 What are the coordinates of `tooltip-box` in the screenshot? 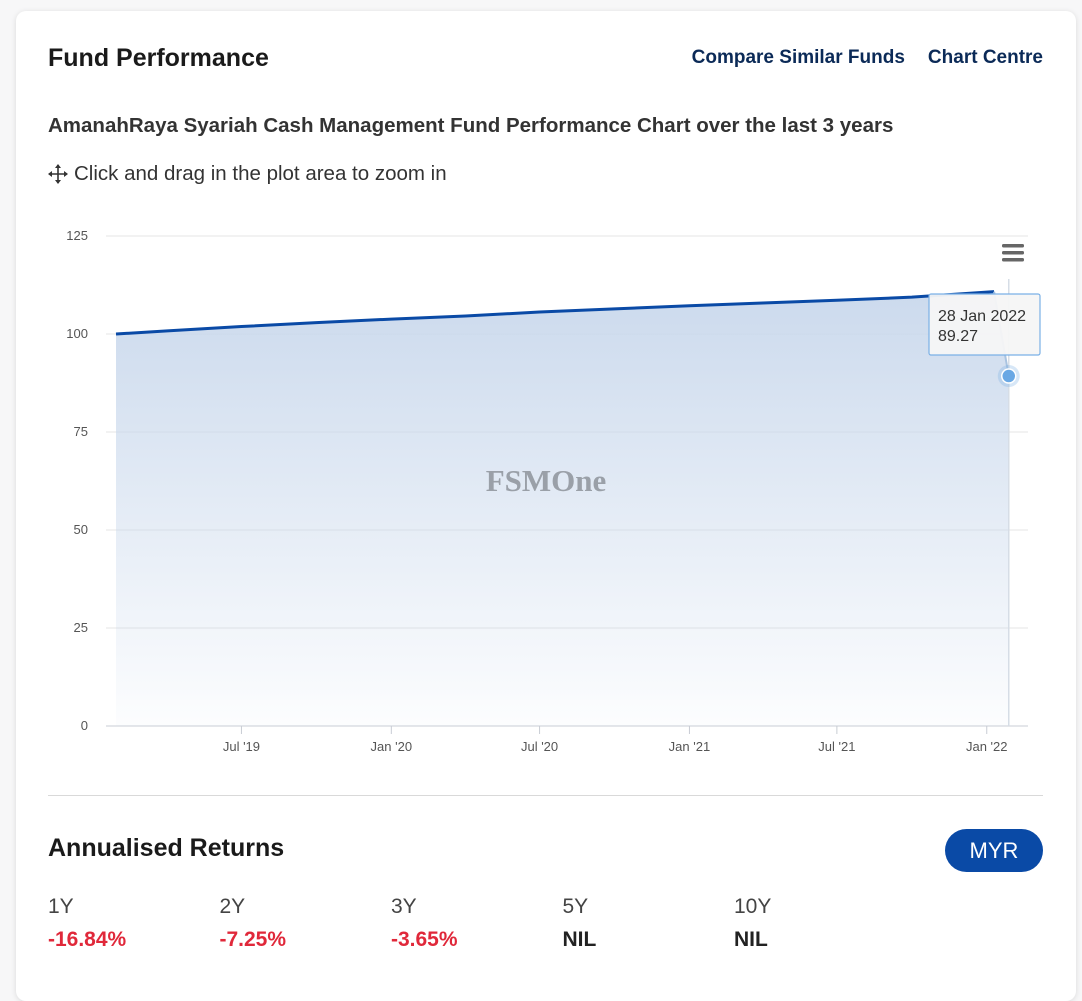 It's located at (984, 324).